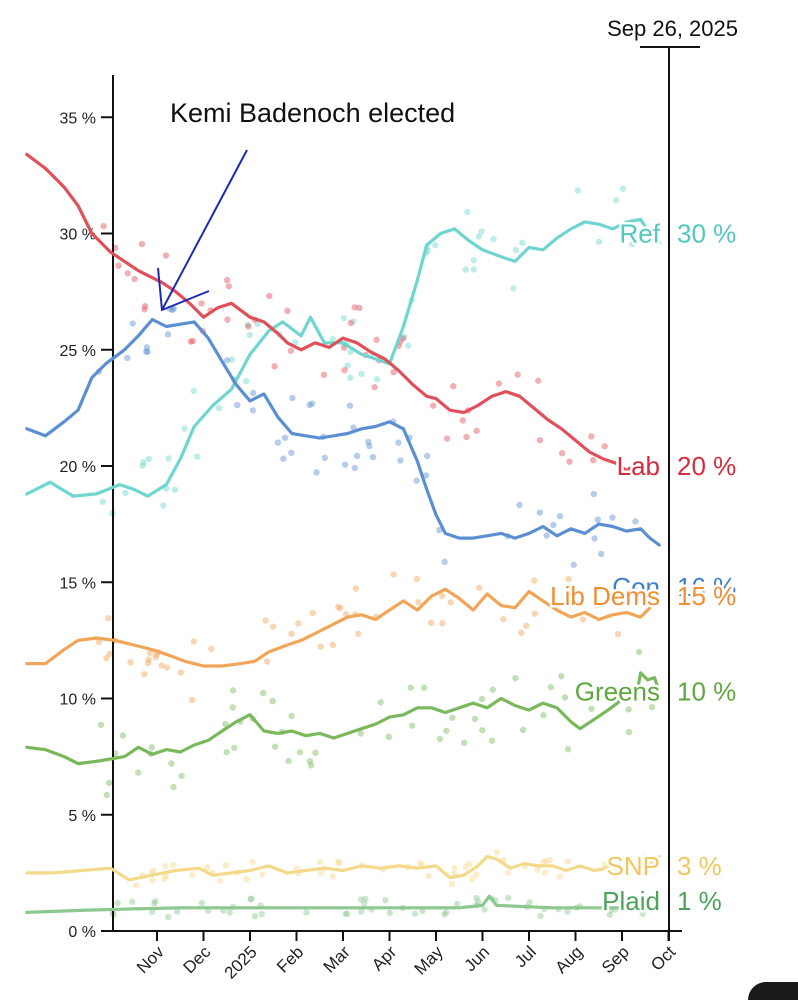 Image resolution: width=798 pixels, height=1000 pixels. I want to click on y-tick-label: 30 %, so click(78, 235).